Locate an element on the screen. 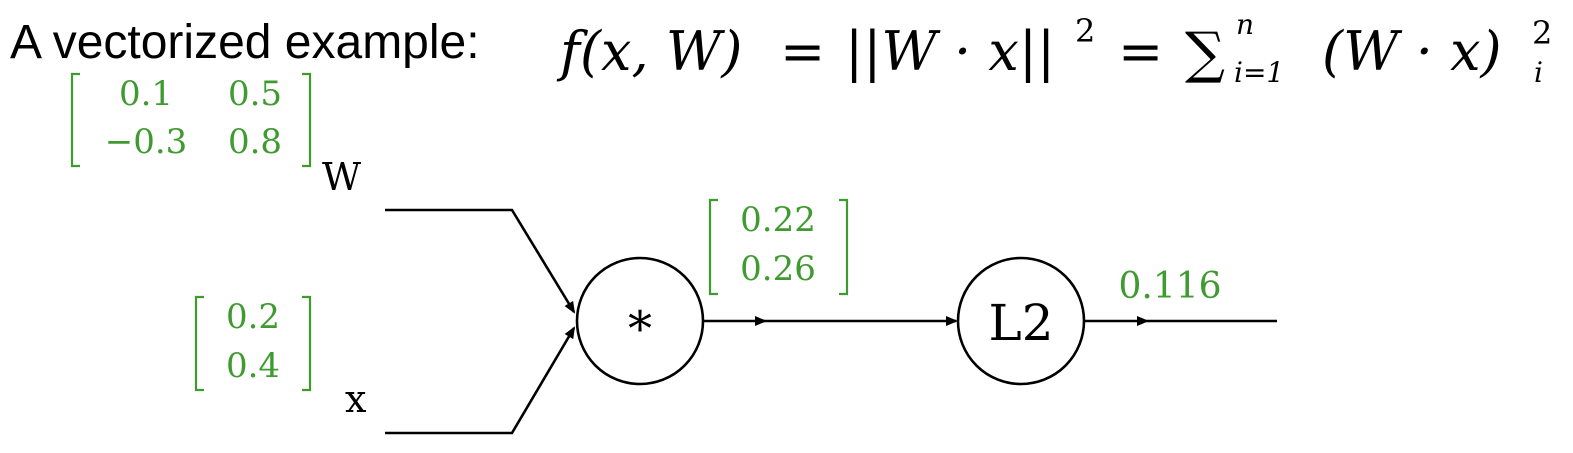 The height and width of the screenshot is (453, 1573). formula-lhs: f(x, W) is located at coordinates (649, 51).